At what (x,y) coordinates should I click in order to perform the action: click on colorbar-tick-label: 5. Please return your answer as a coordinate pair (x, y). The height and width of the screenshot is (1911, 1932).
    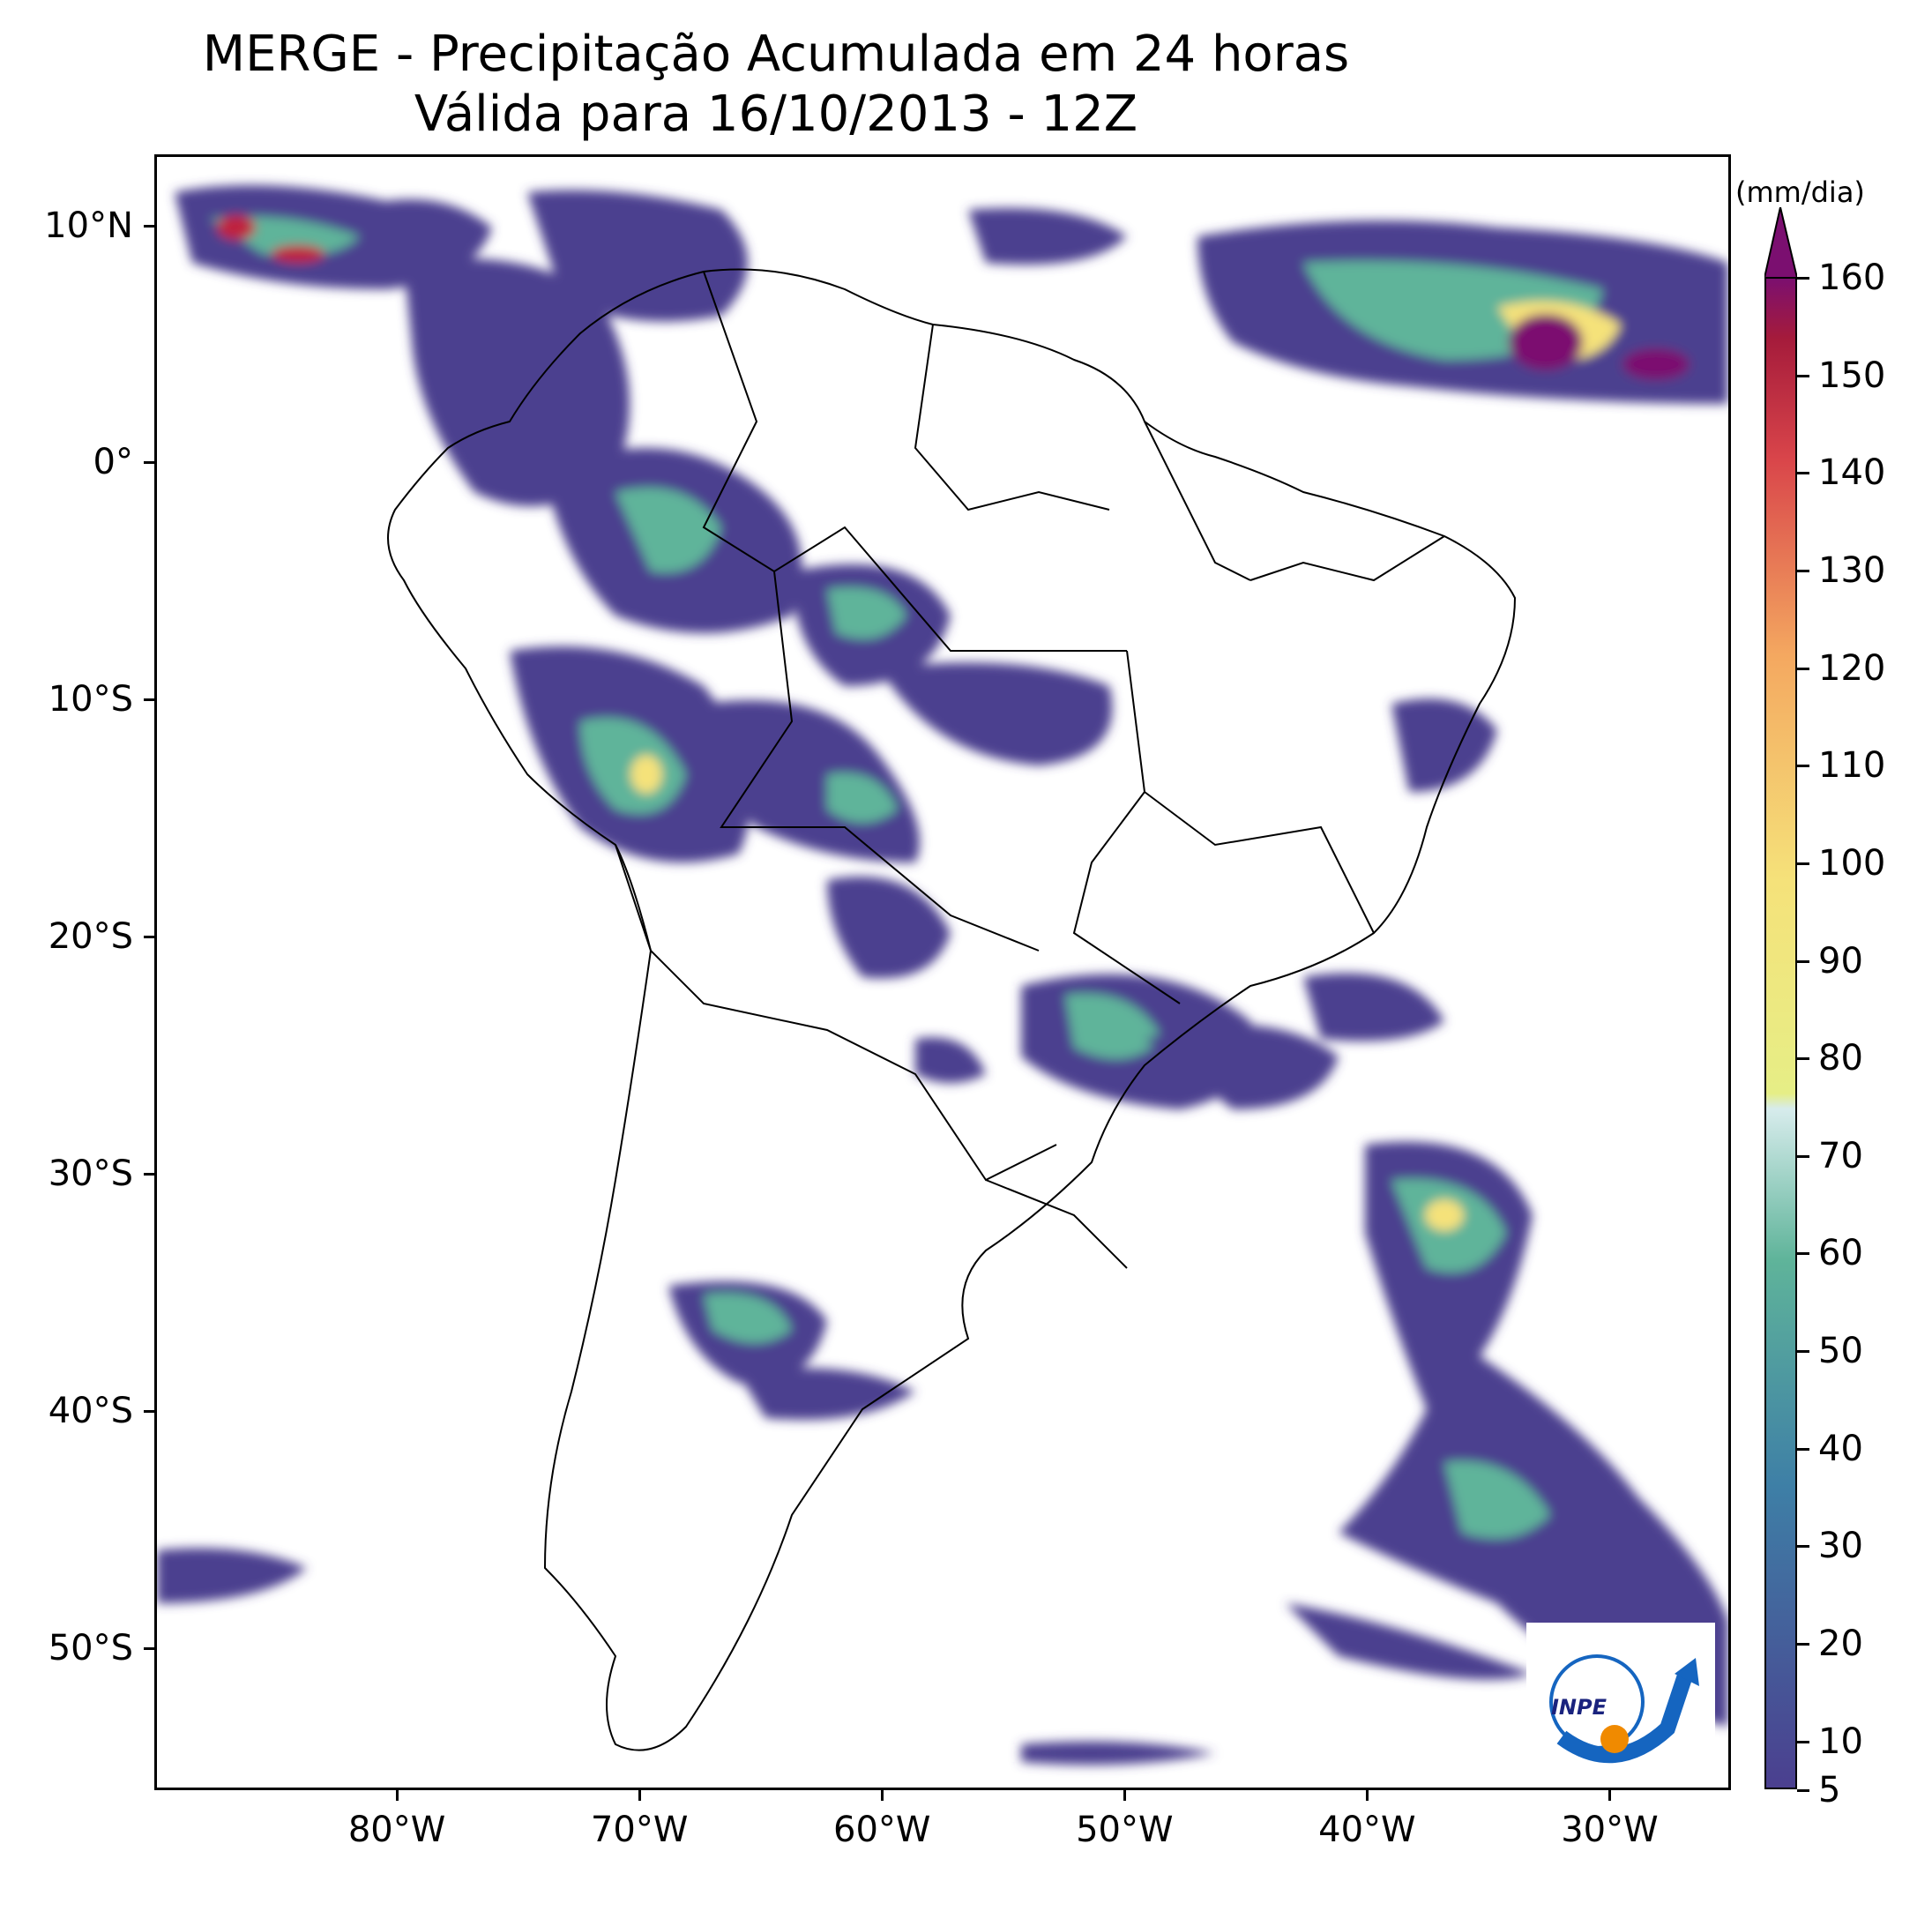
    Looking at the image, I should click on (1829, 1790).